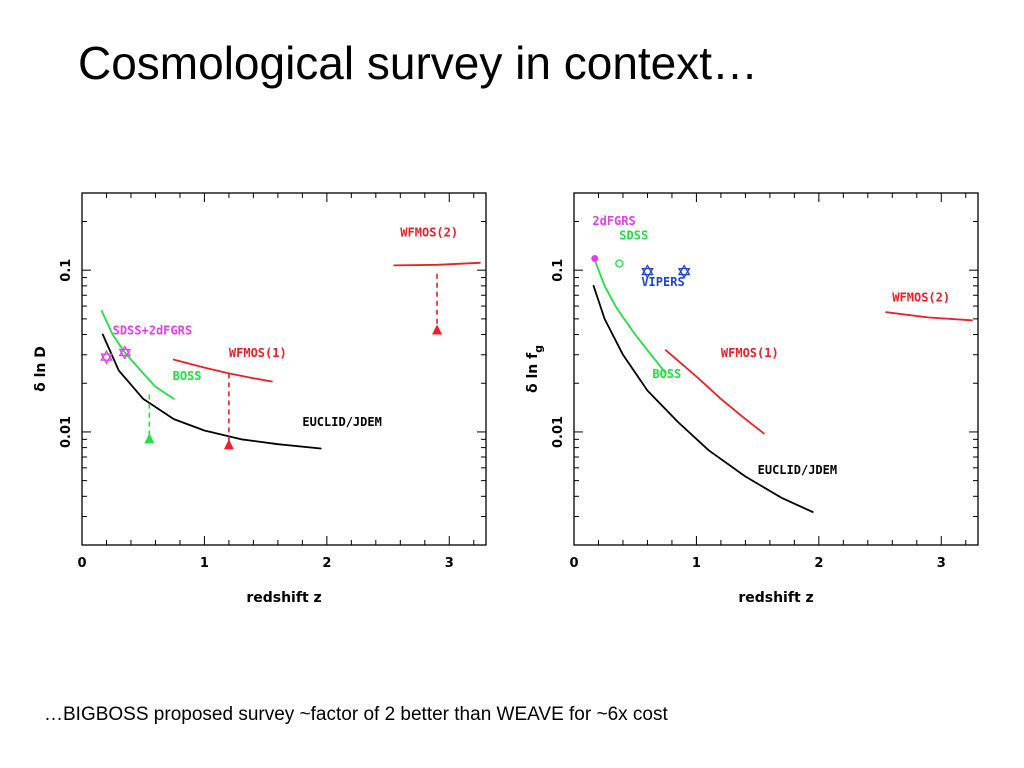  Describe the element at coordinates (619, 263) in the screenshot. I see `marker-sdss-circle` at that location.